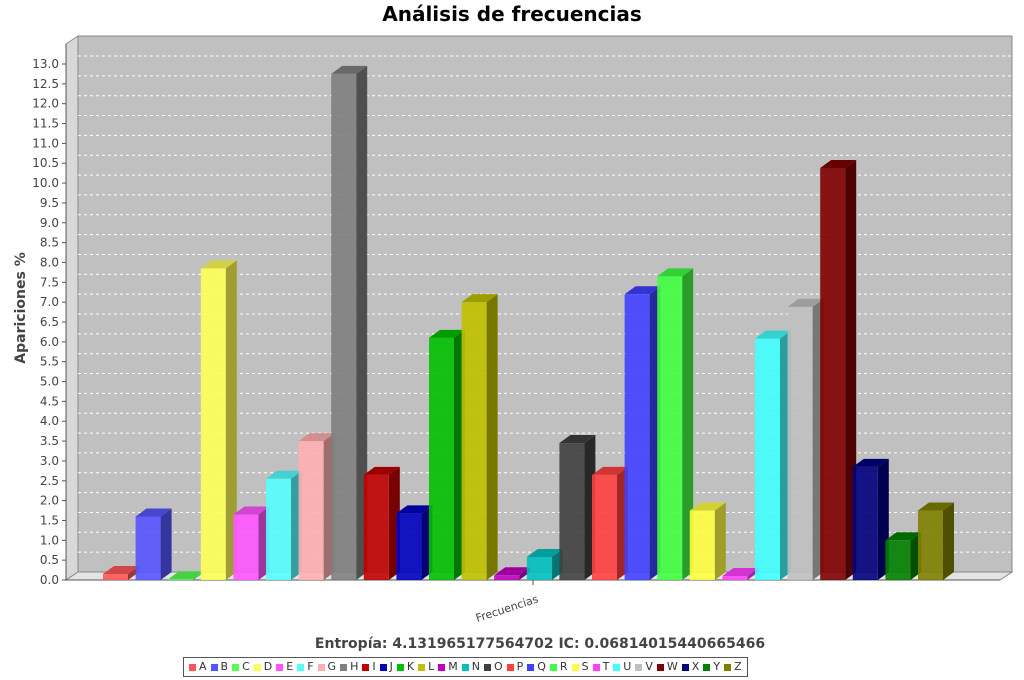 Image resolution: width=1024 pixels, height=680 pixels. Describe the element at coordinates (246, 666) in the screenshot. I see `legend-label: C` at that location.